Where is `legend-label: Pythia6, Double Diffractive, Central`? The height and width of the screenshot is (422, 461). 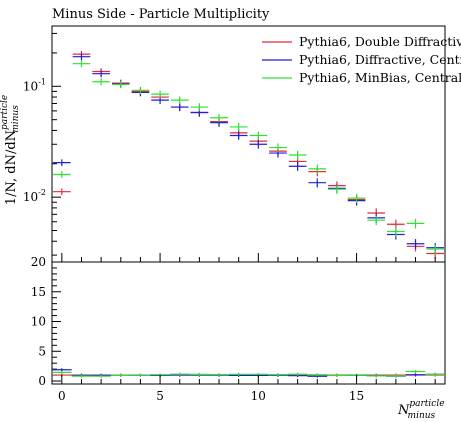 legend-label: Pythia6, Double Diffractive, Central is located at coordinates (380, 41).